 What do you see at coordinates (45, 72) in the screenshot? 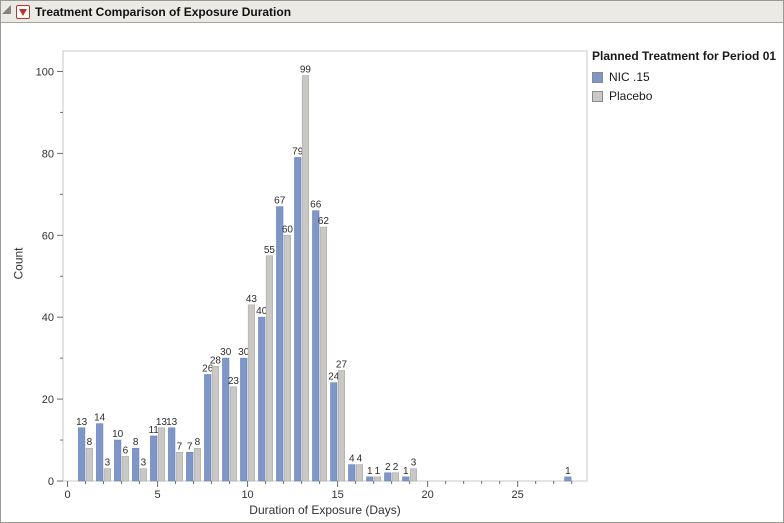
I see `y-tick-label: 100` at bounding box center [45, 72].